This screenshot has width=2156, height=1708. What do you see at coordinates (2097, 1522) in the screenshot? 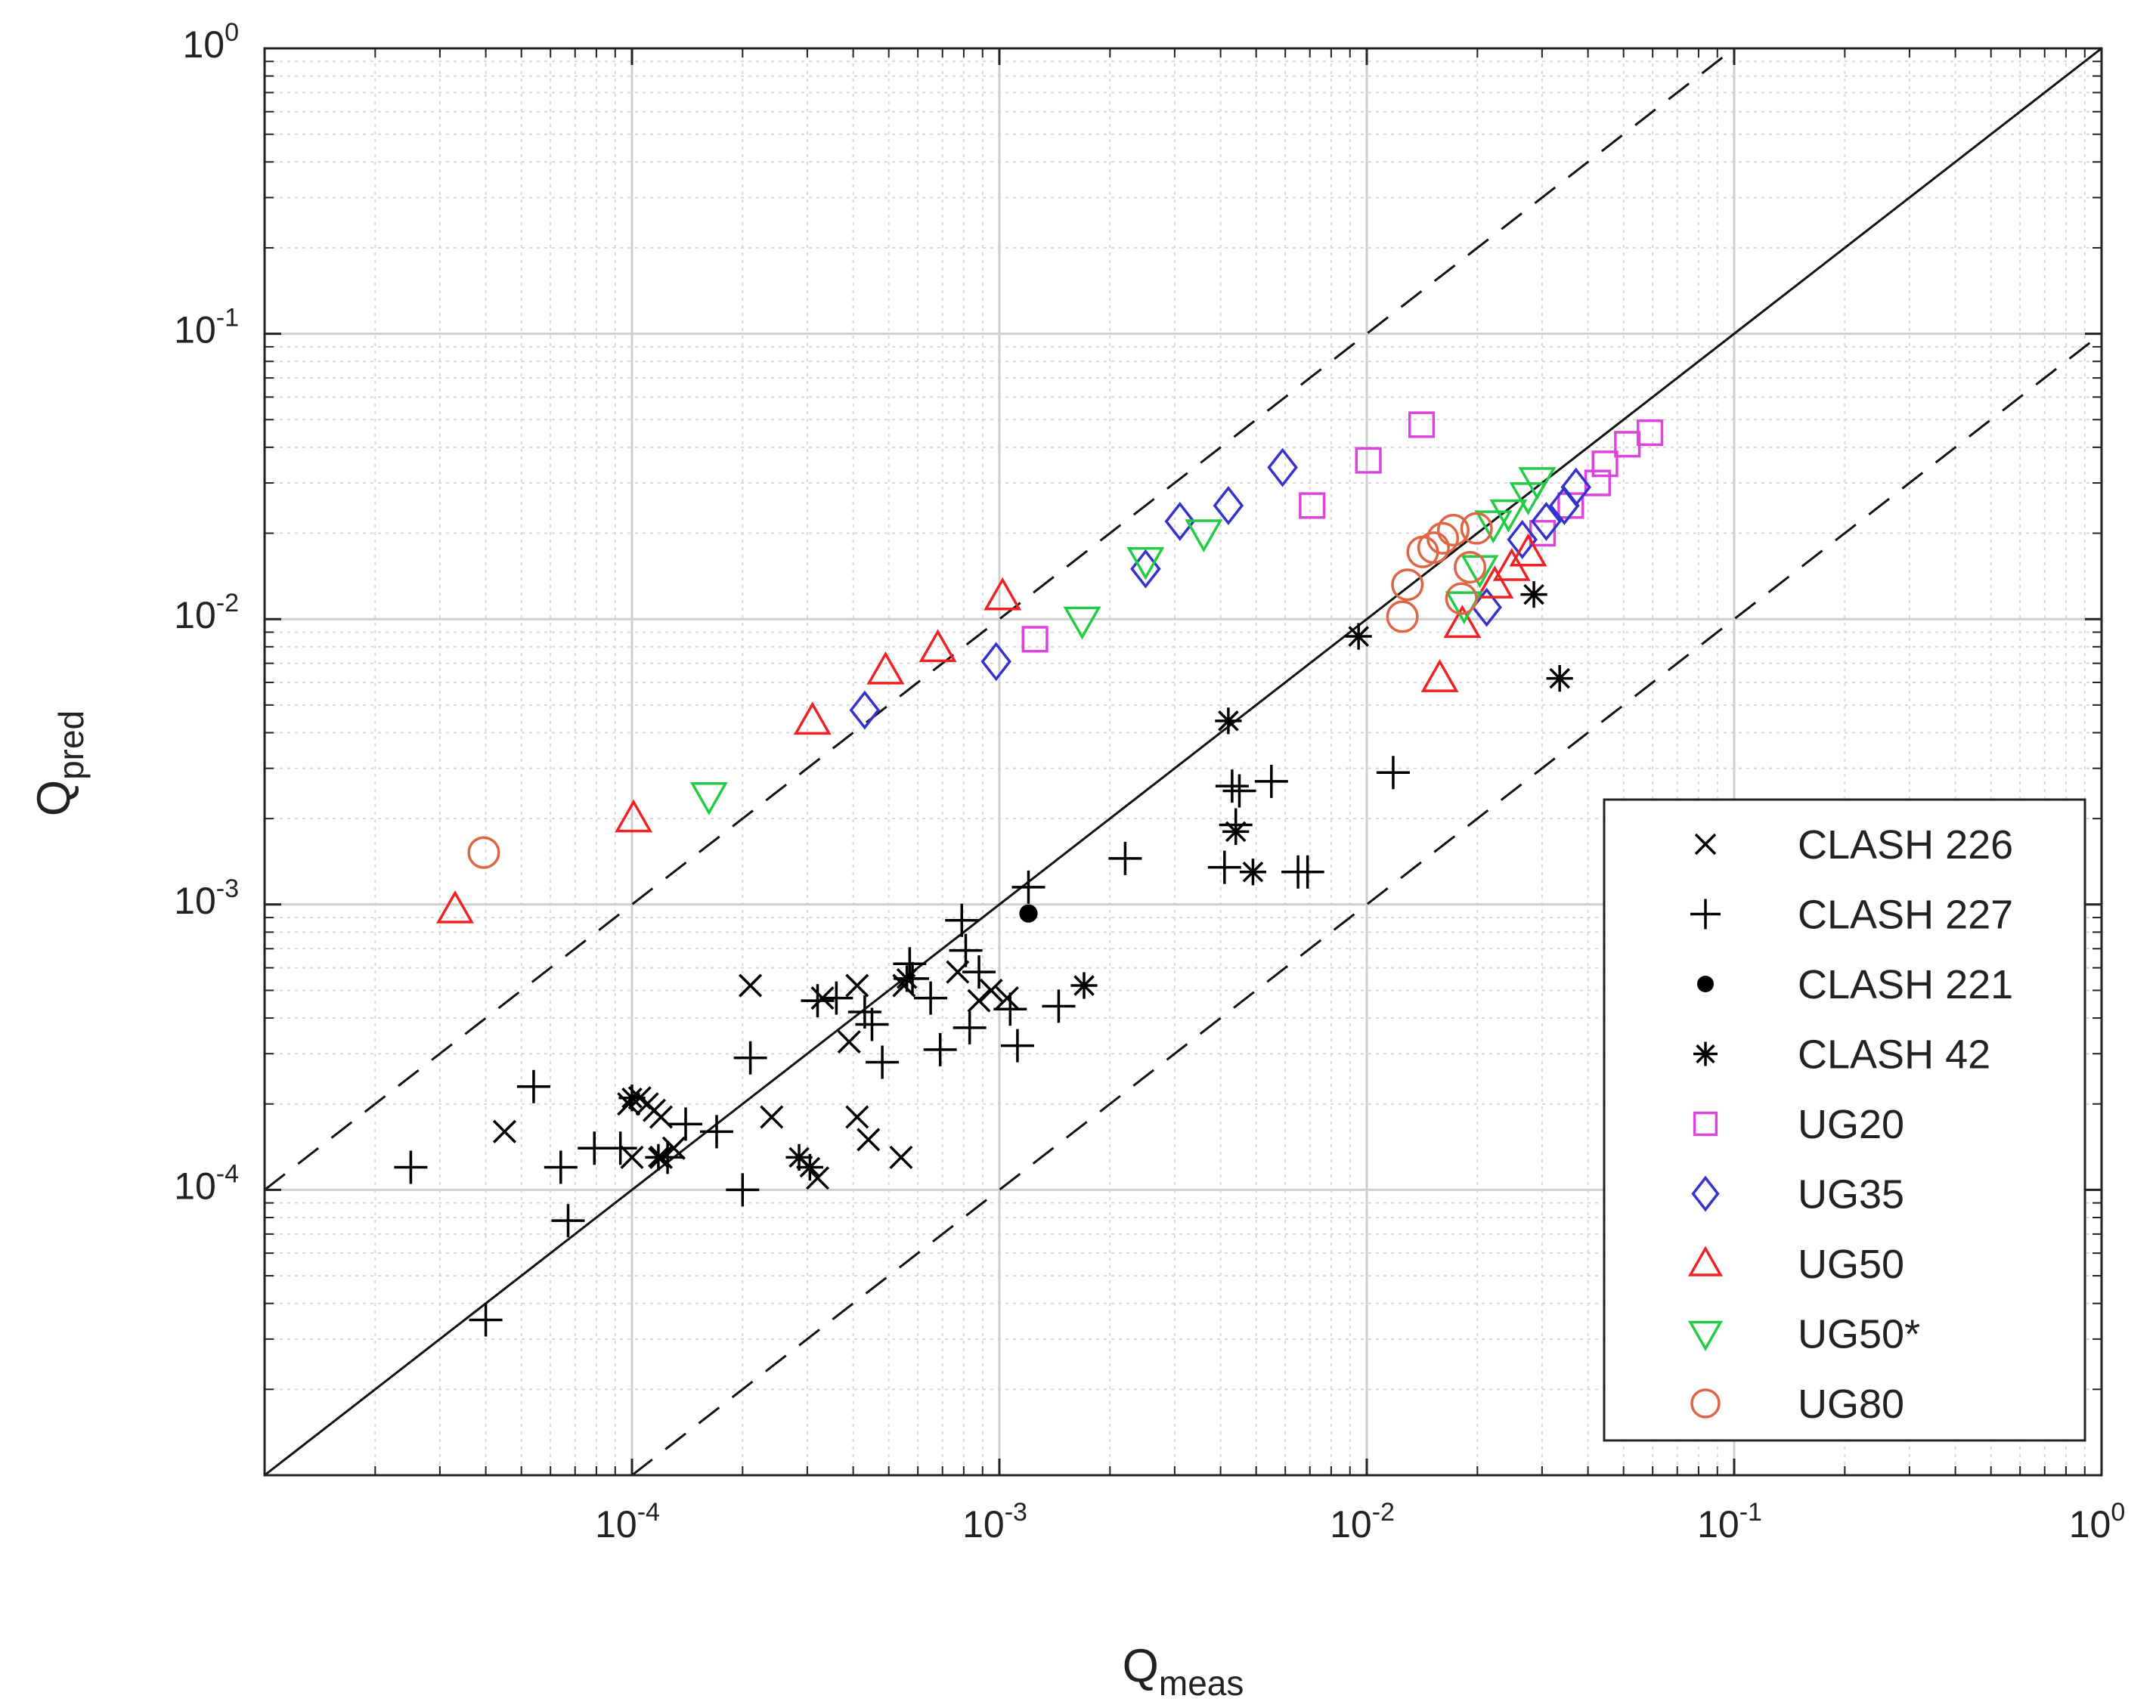
I see `x-tick-label: 10⁰` at bounding box center [2097, 1522].